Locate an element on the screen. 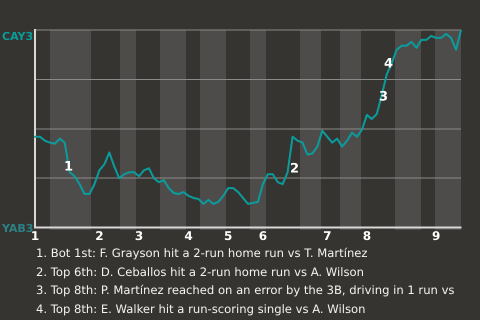 The image size is (480, 320). annotation: 1 is located at coordinates (69, 166).